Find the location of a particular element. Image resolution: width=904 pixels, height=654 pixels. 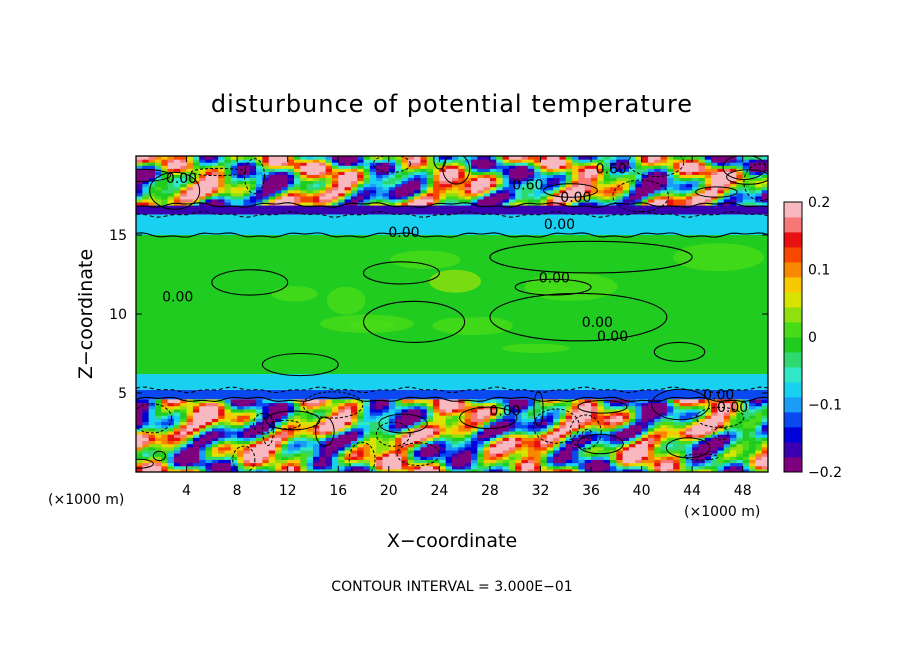

contour-line is located at coordinates (300, 364).